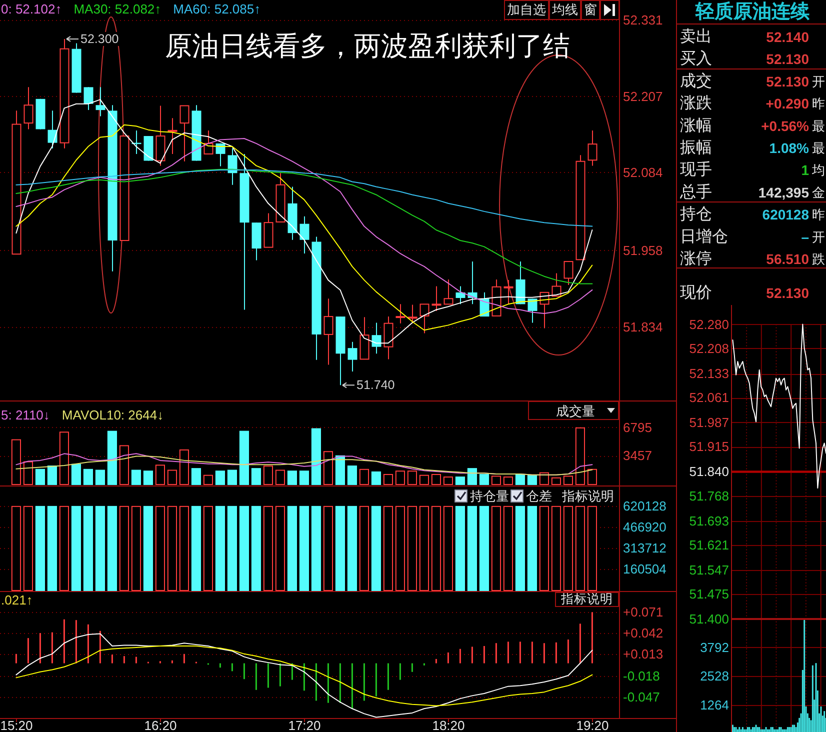 The image size is (826, 732). I want to click on text: 轻质原油连续, so click(752, 11).